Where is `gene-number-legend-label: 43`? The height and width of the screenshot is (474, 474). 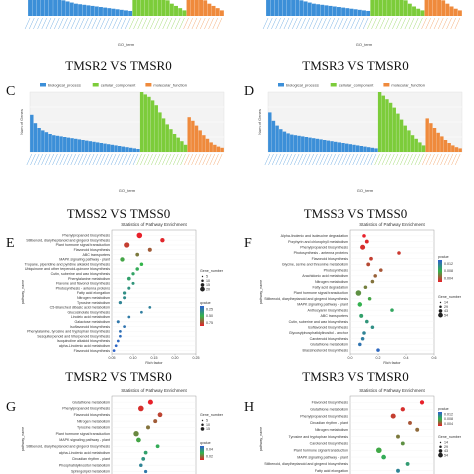 gene-number-legend-label: 43 is located at coordinates (446, 311).